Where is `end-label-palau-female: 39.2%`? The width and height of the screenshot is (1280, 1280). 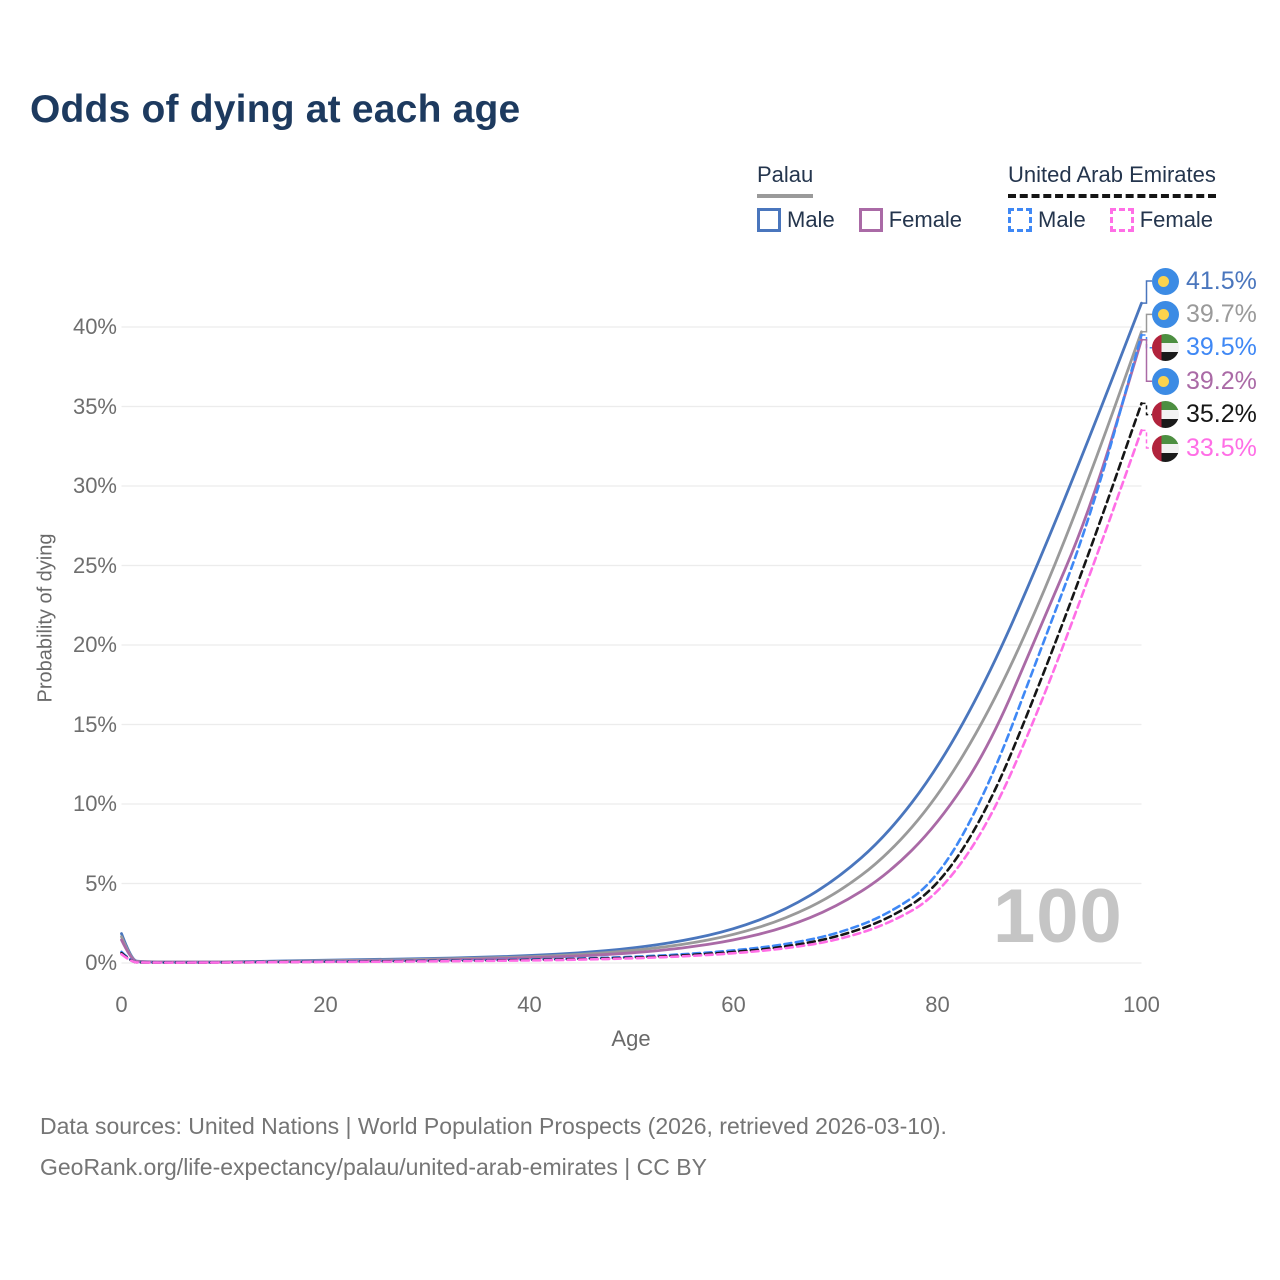 end-label-palau-female: 39.2% is located at coordinates (1204, 380).